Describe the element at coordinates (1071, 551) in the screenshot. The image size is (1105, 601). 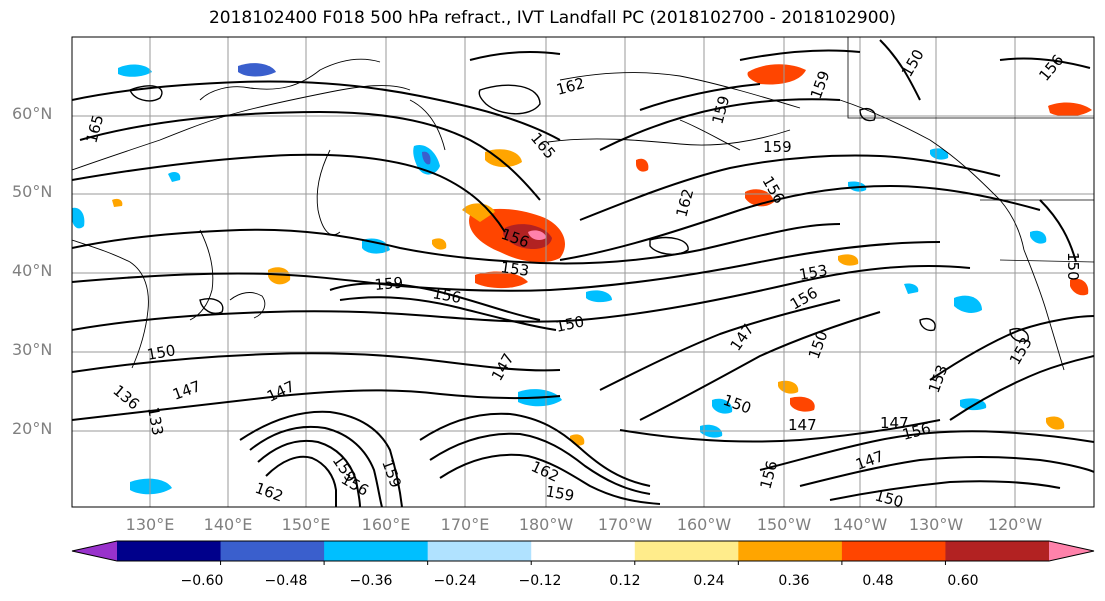
I see `colorbar-extend-high` at that location.